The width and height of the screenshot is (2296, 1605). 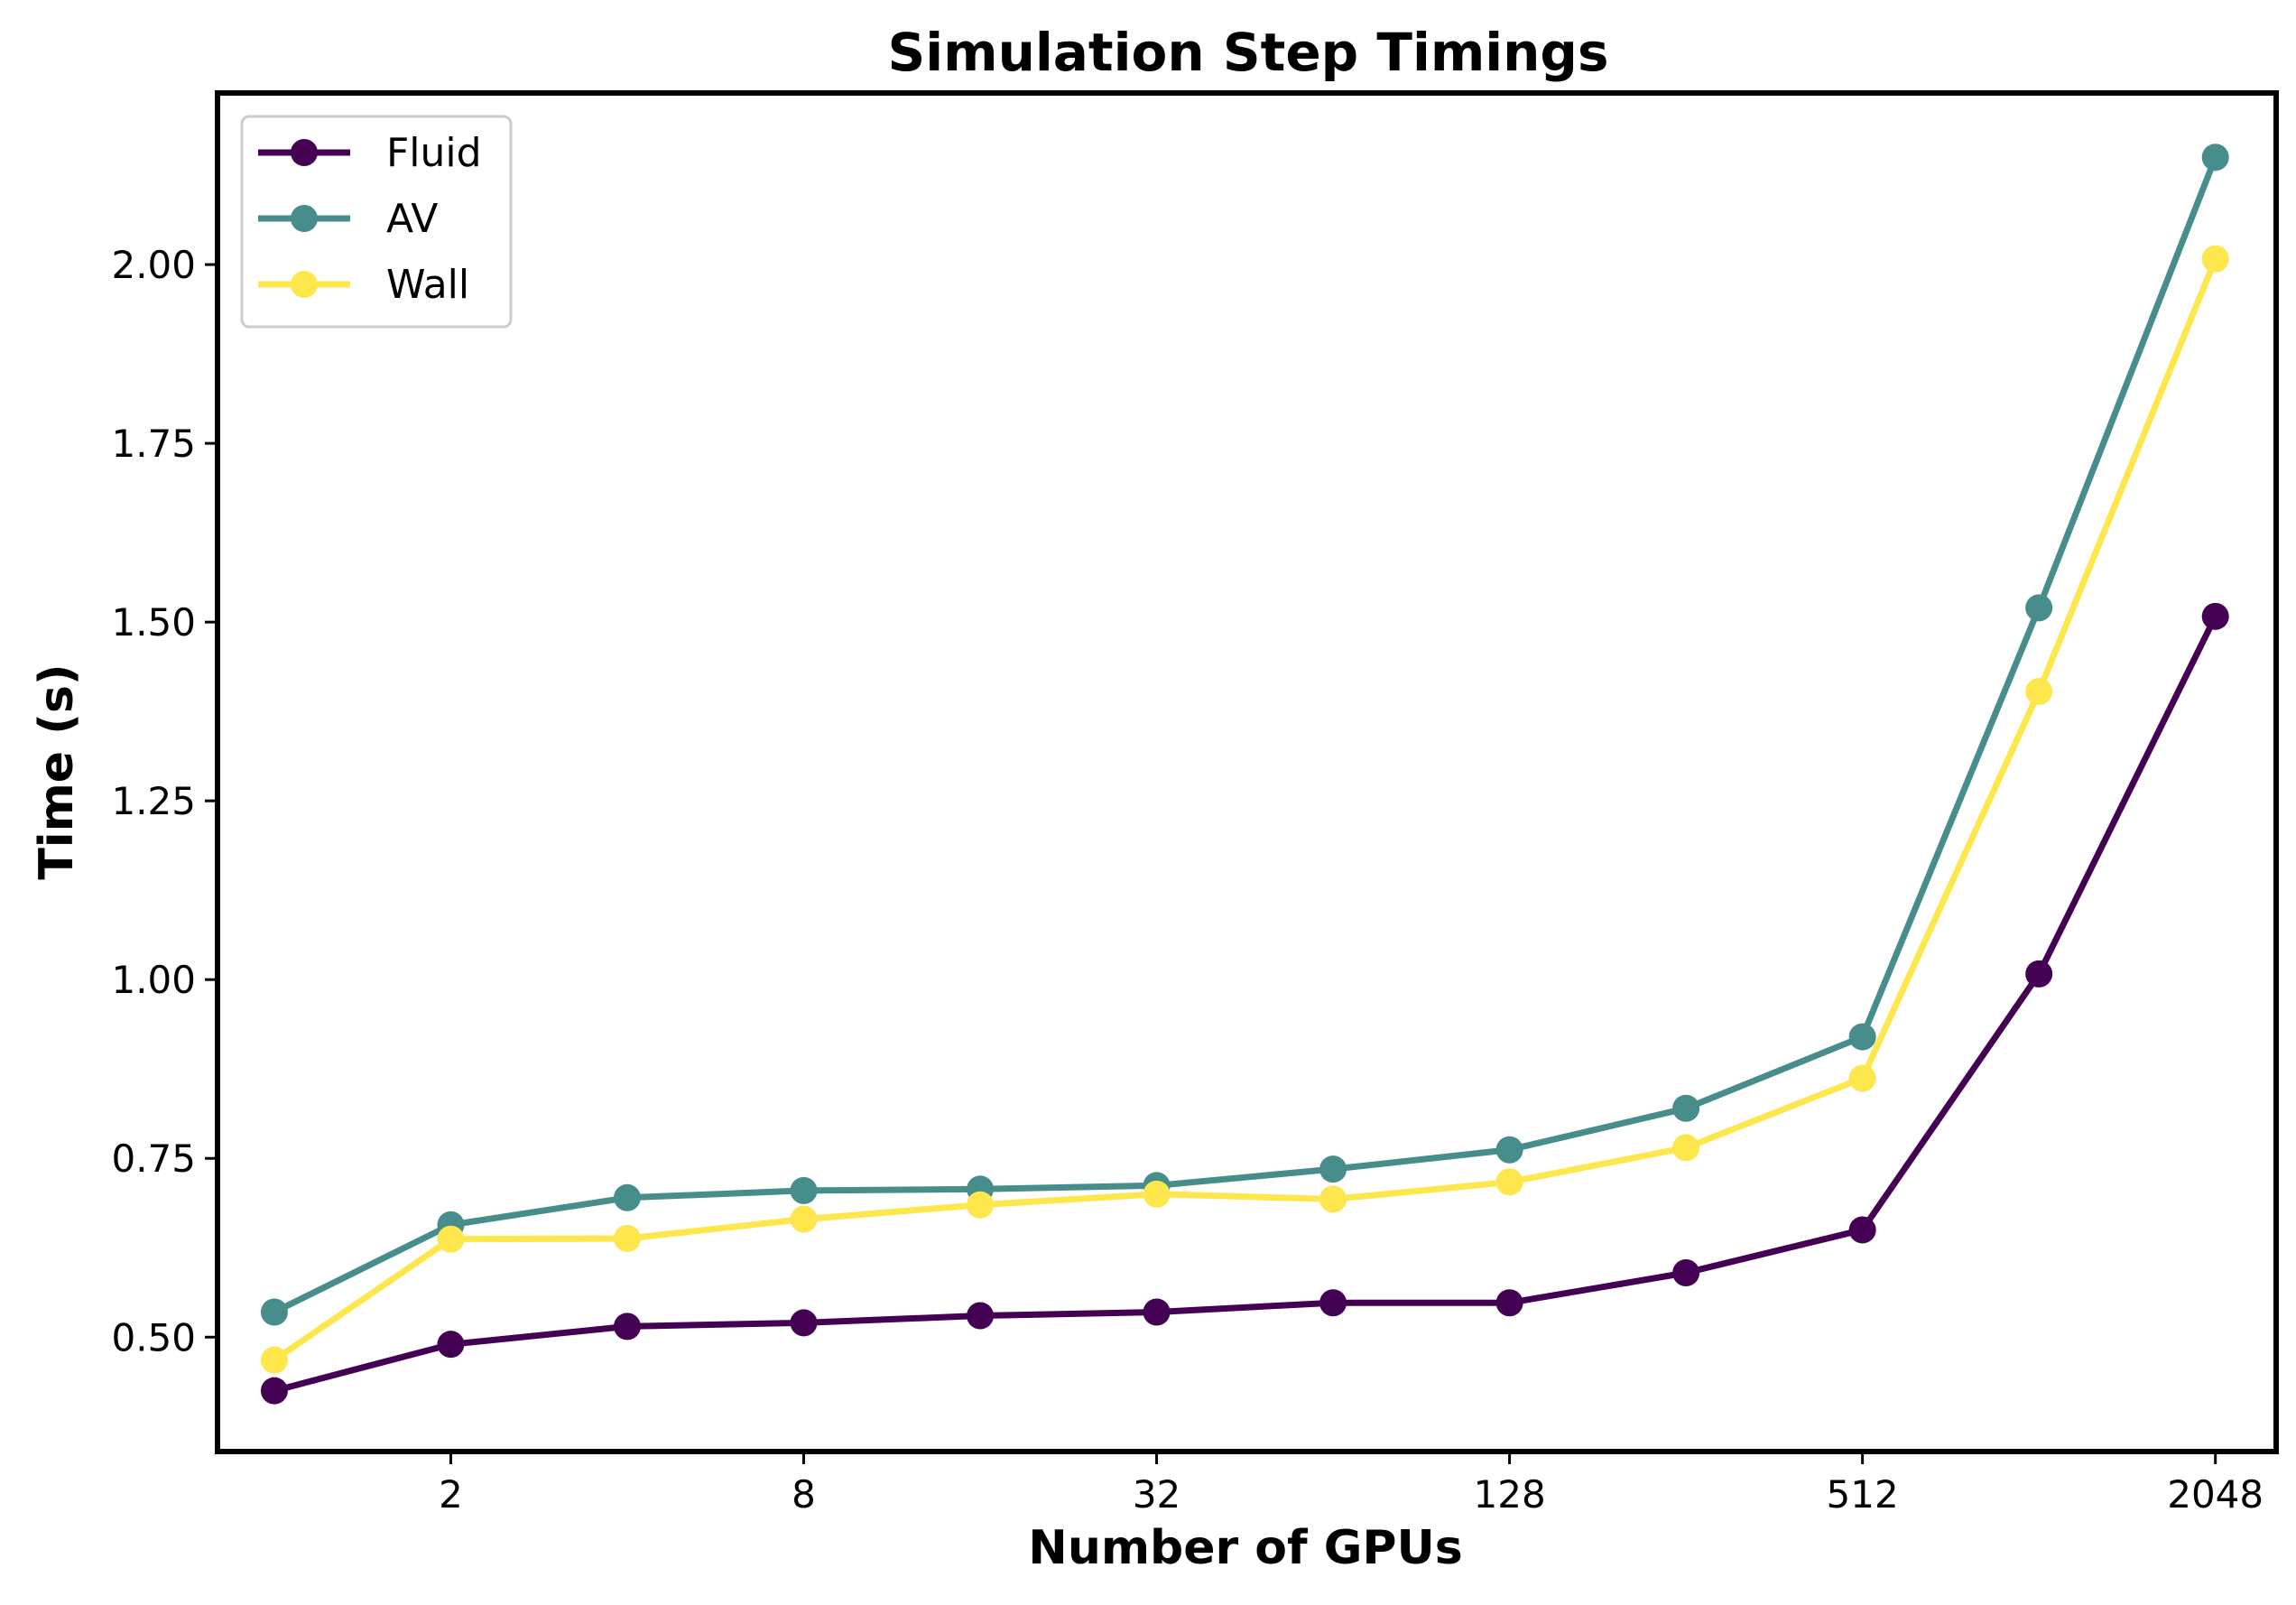 What do you see at coordinates (412, 219) in the screenshot?
I see `legend-label: AV` at bounding box center [412, 219].